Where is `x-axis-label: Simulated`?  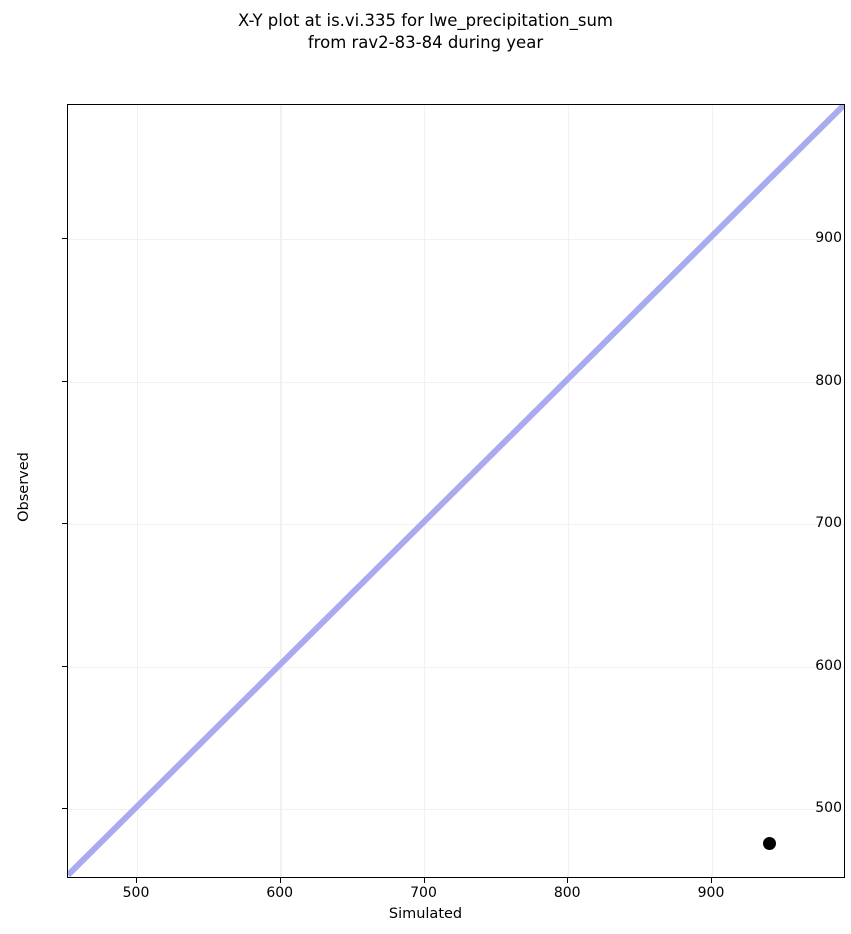
x-axis-label: Simulated is located at coordinates (425, 914).